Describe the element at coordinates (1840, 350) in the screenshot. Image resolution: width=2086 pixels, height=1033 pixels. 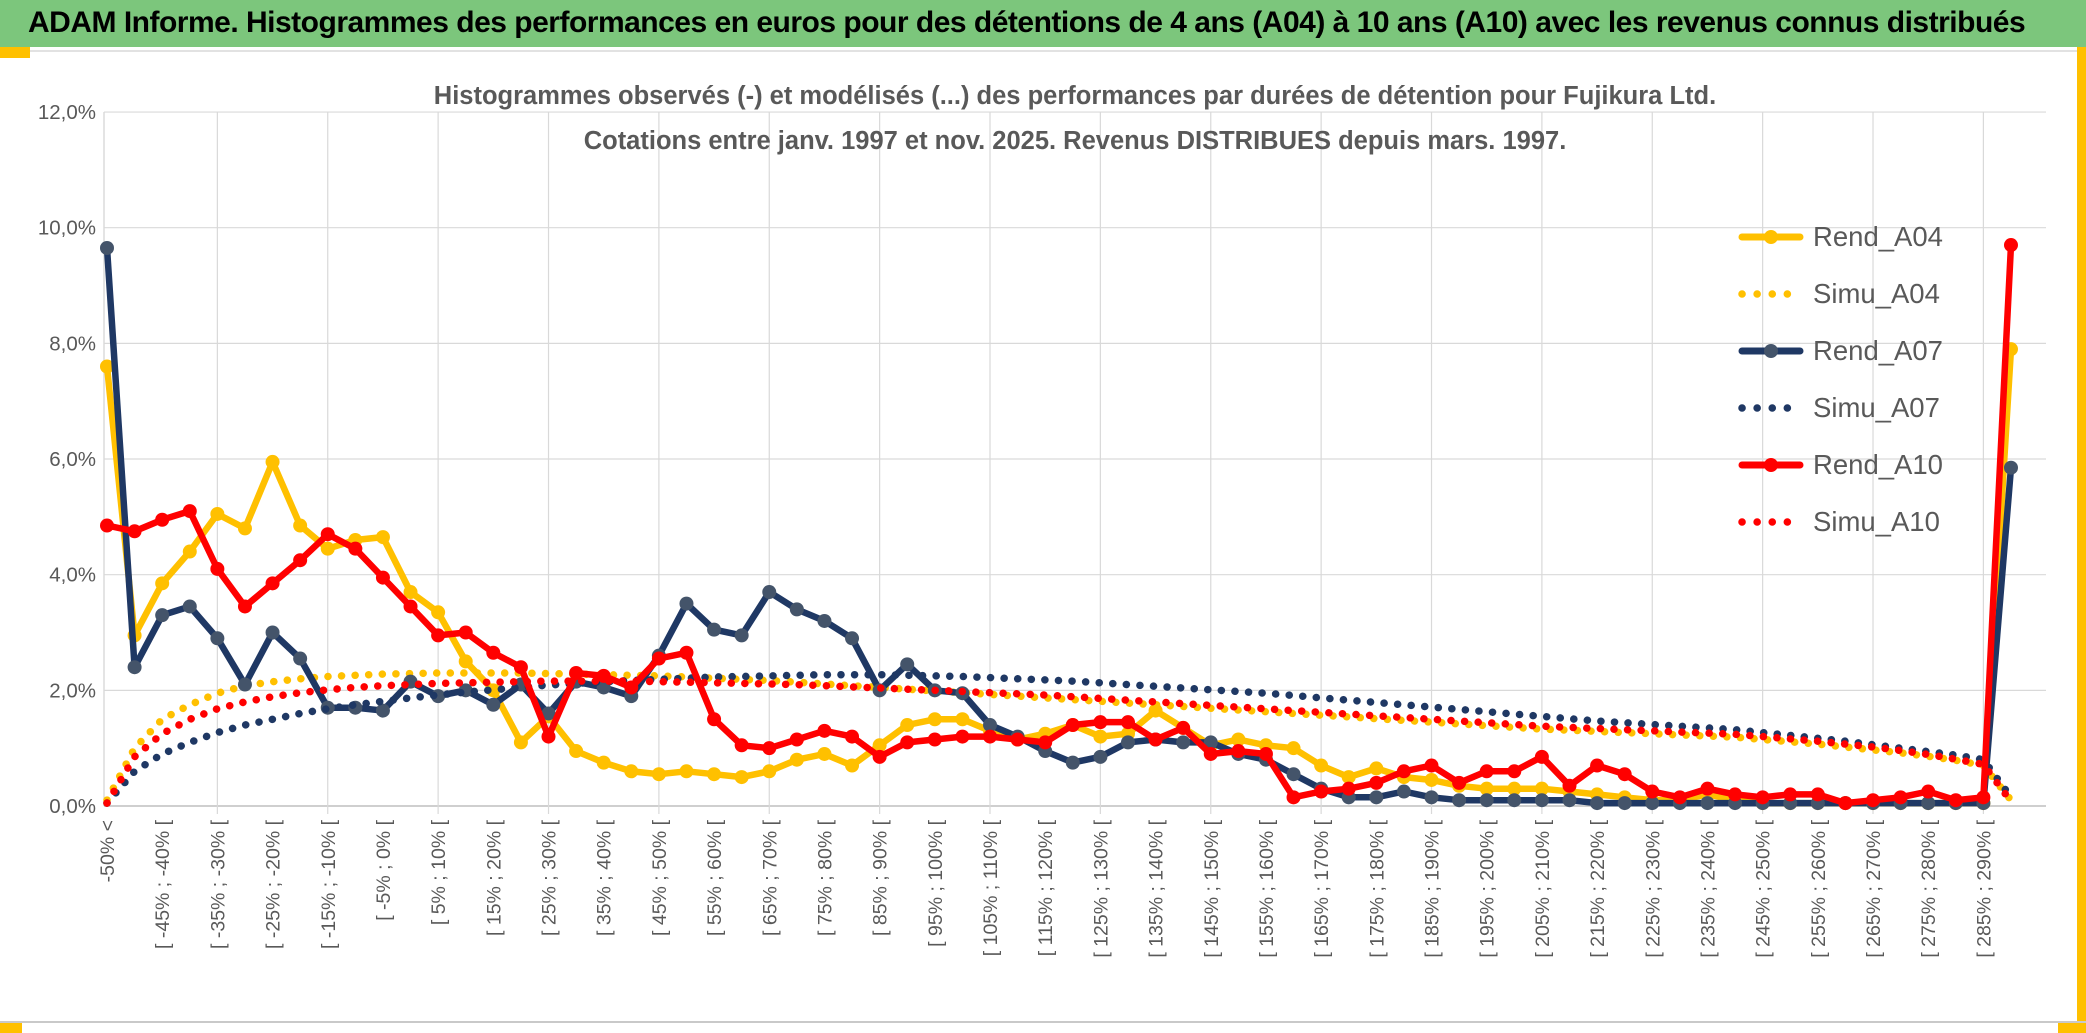
I see `legend-item-Rend_A07: Rend_A07` at that location.